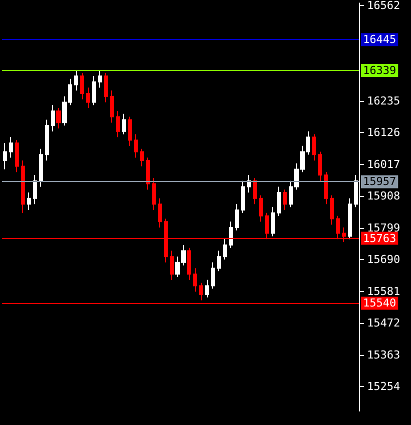 The image size is (411, 425). What do you see at coordinates (379, 39) in the screenshot?
I see `ref-line-label: 16445` at bounding box center [379, 39].